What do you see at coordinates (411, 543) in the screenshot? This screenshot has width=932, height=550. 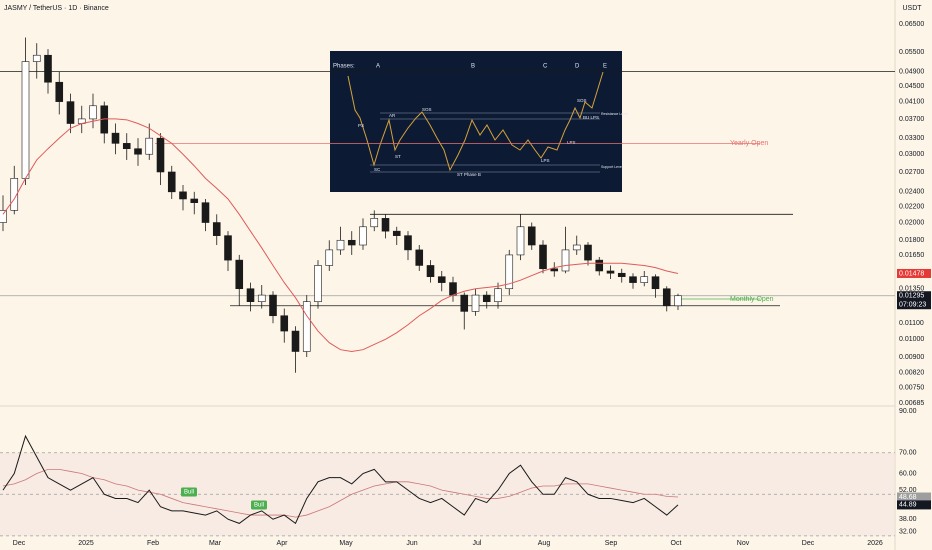 I see `x-tick-label: Jun` at bounding box center [411, 543].